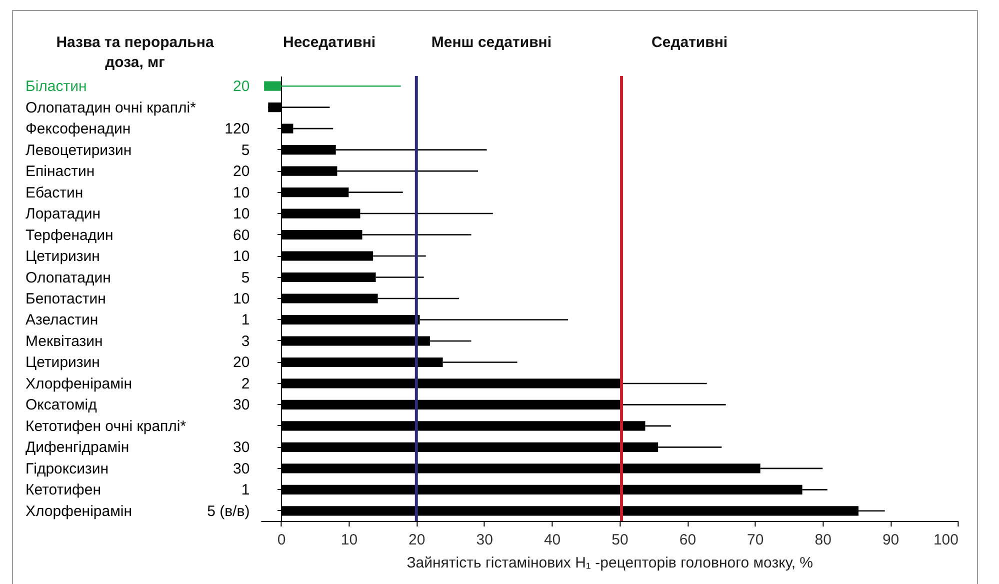 The width and height of the screenshot is (999, 584). What do you see at coordinates (135, 52) in the screenshot?
I see `text: Назва та пероральна доза, мг` at bounding box center [135, 52].